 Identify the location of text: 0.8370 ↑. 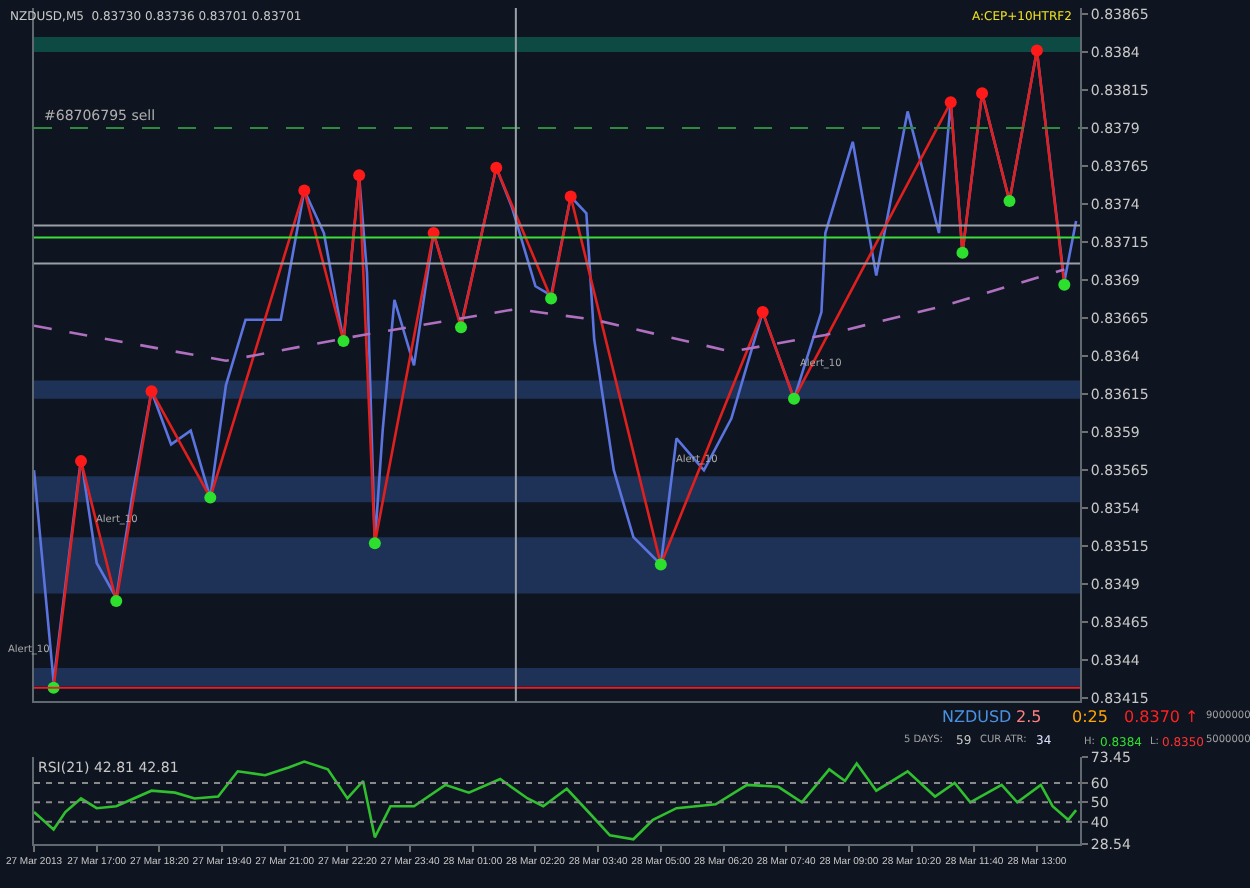
(1161, 717).